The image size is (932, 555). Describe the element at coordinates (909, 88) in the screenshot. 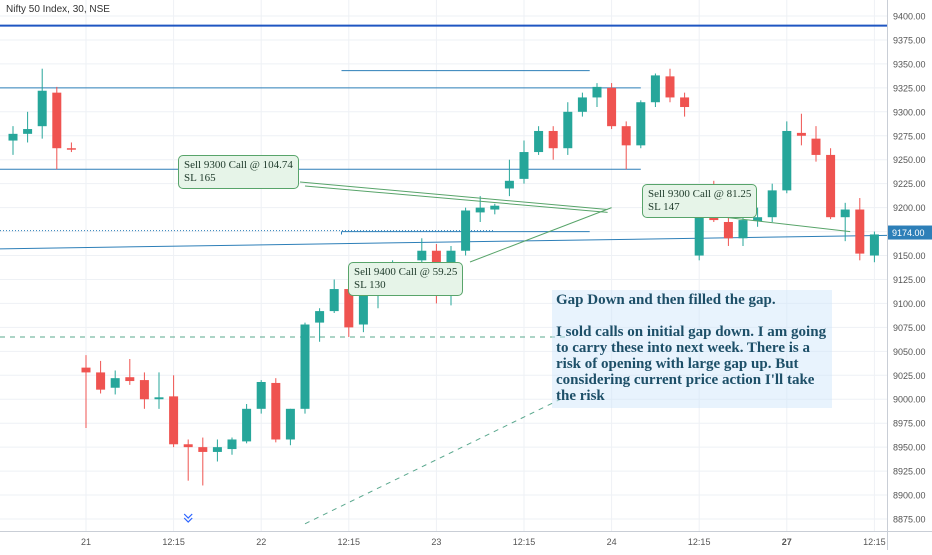

I see `y-tick-label: 9325.00` at that location.